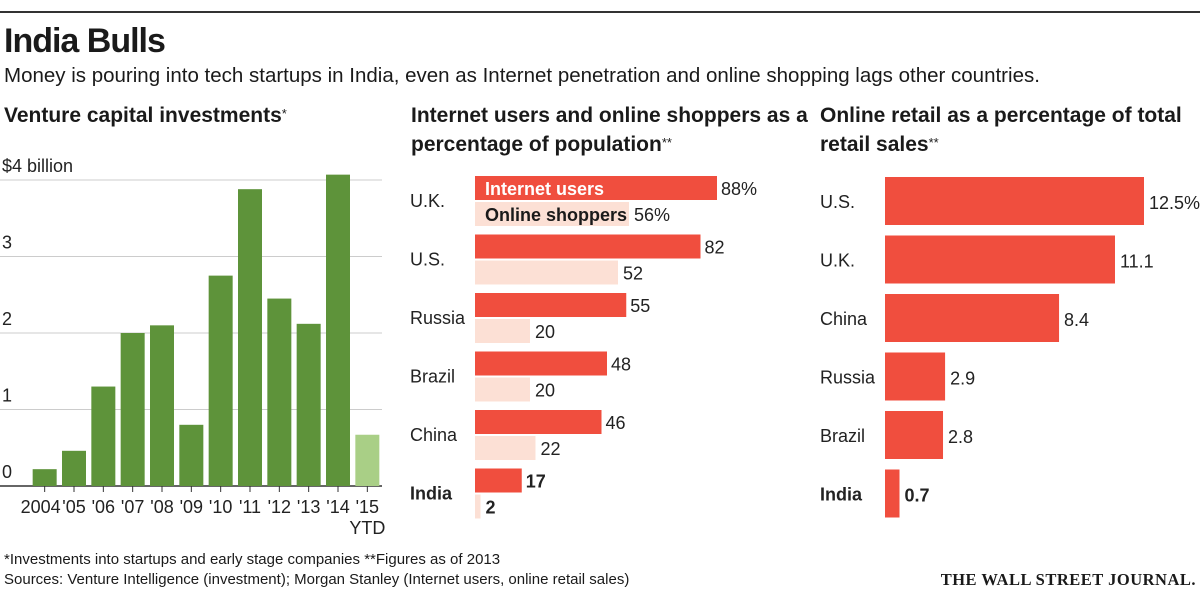  I want to click on internet-users-value: 17, so click(536, 482).